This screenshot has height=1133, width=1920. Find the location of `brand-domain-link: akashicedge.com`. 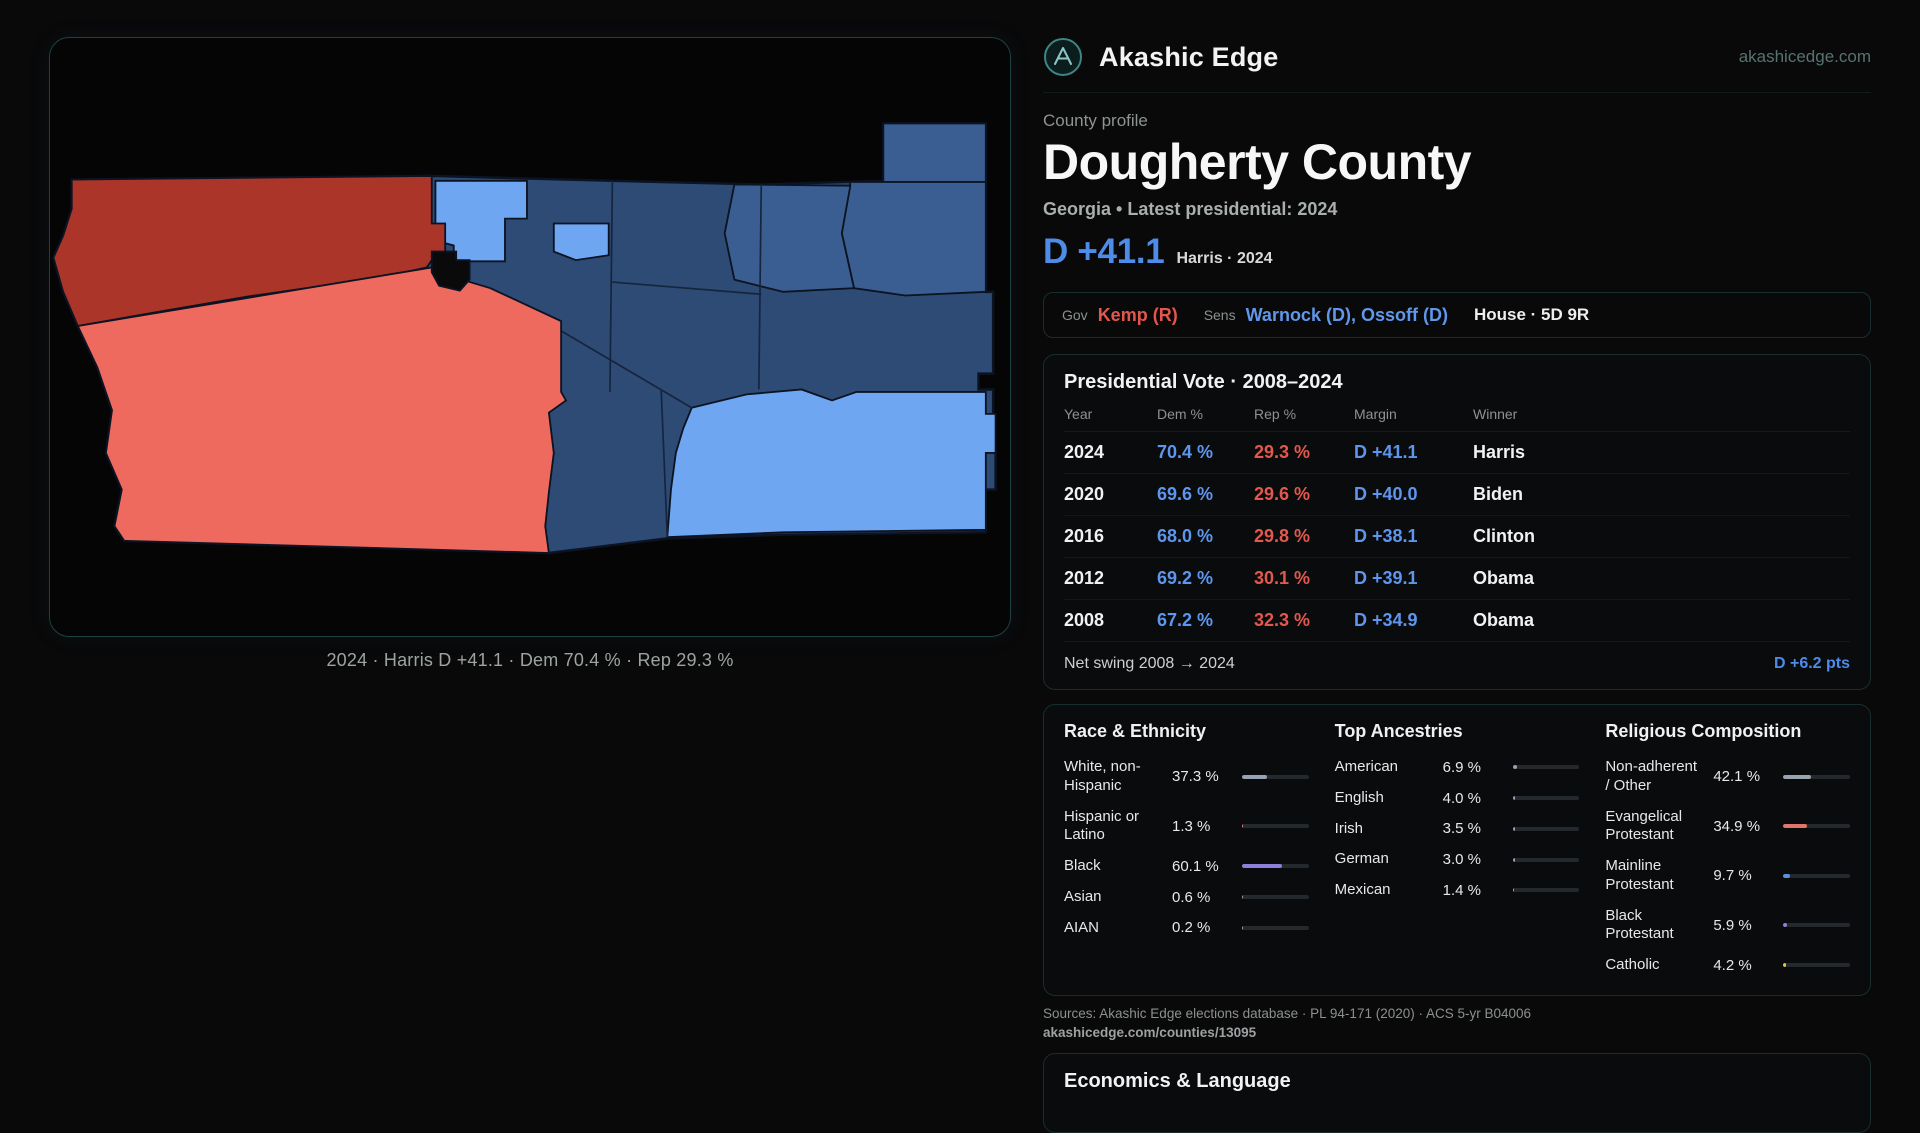

brand-domain-link: akashicedge.com is located at coordinates (1804, 56).